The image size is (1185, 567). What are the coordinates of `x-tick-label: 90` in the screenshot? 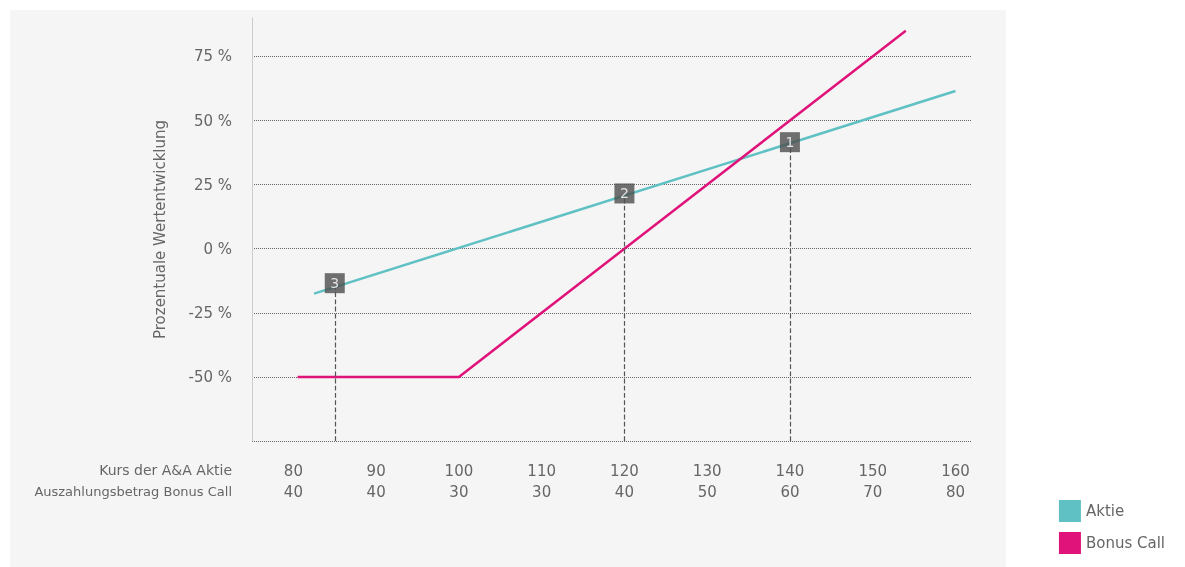 It's located at (376, 470).